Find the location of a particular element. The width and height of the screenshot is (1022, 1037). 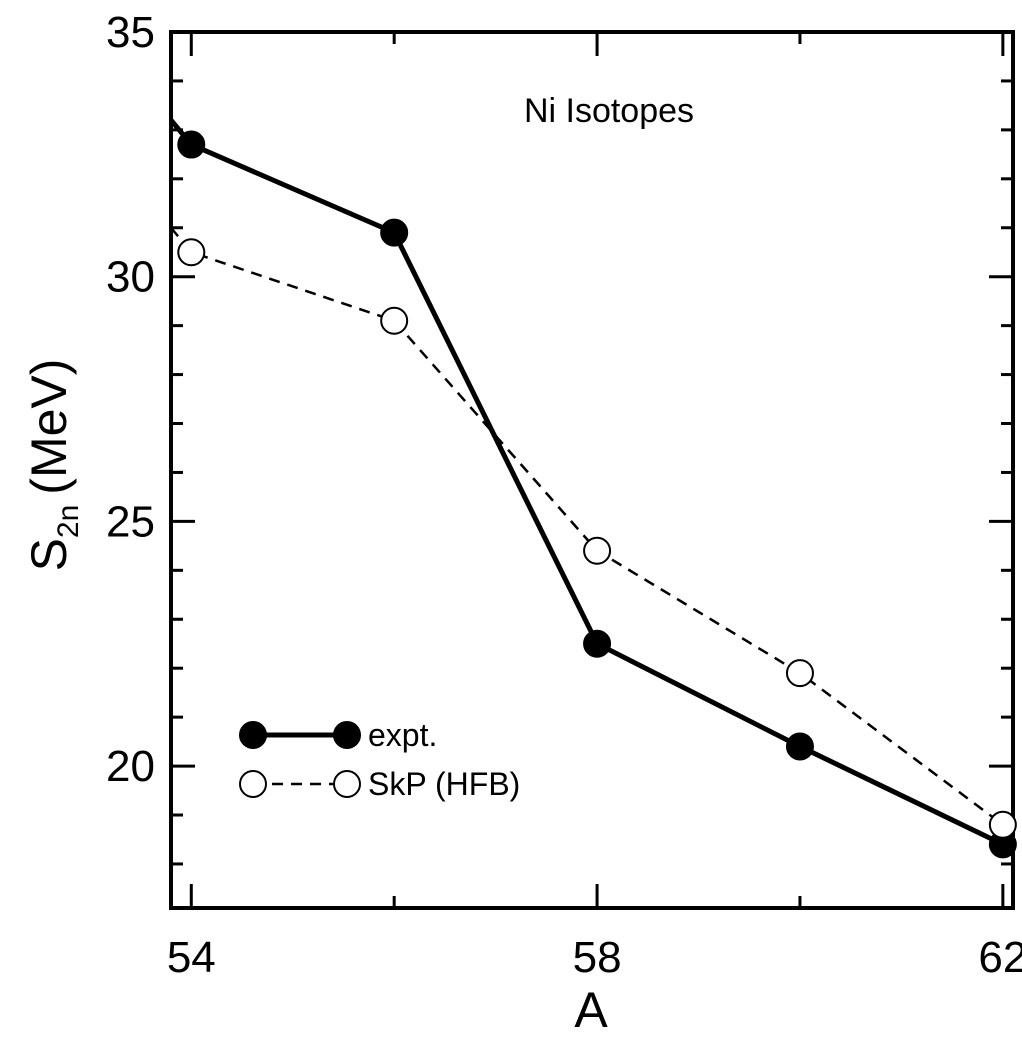

legend: expt. SkP (HFB) is located at coordinates (379, 759).